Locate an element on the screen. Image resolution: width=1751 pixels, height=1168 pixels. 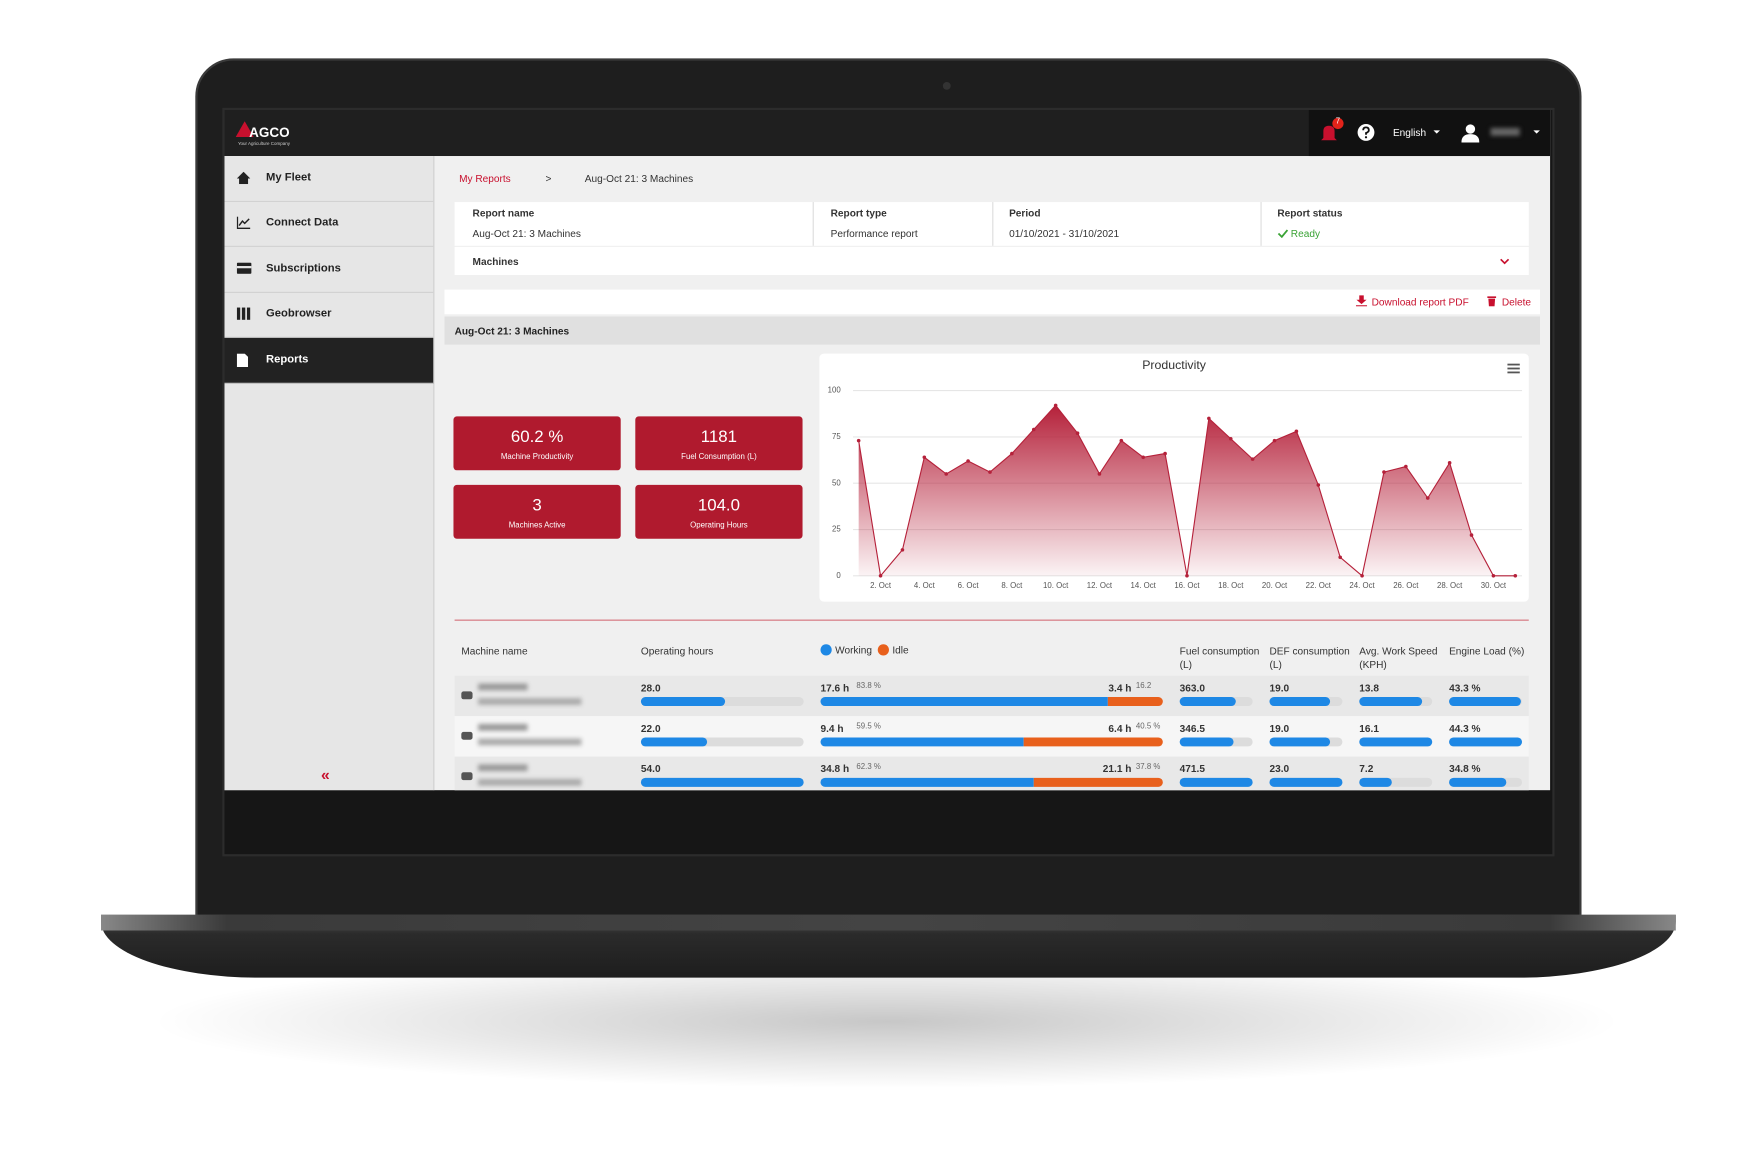
kpi-label: Operating Hours is located at coordinates (719, 525).